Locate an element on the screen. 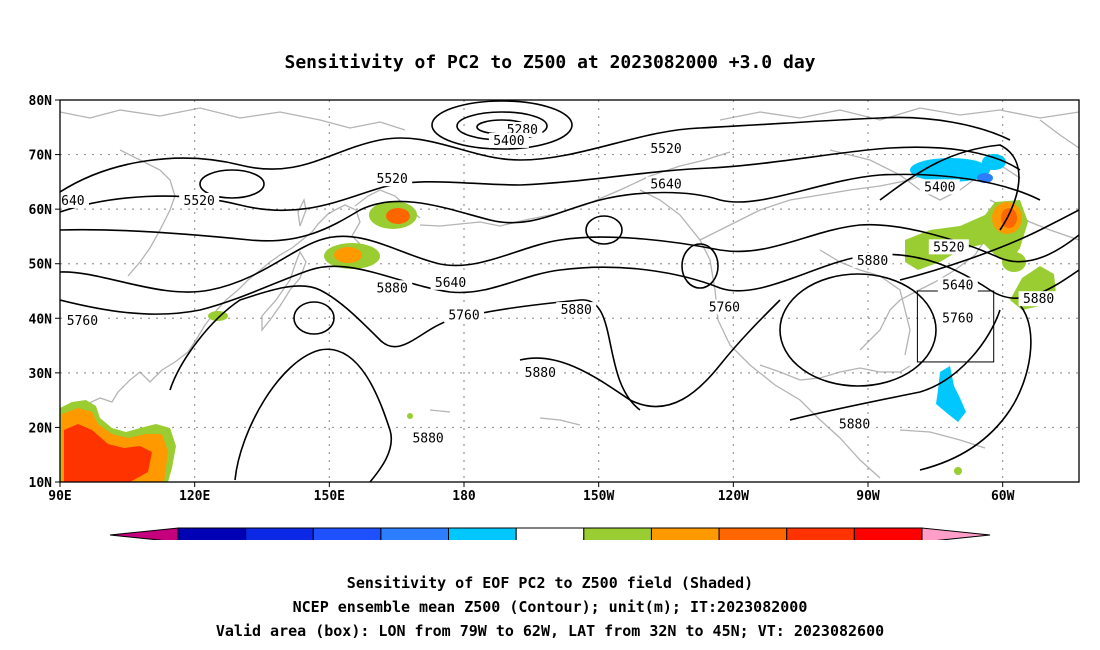  lon-tick-label: 60W is located at coordinates (1003, 496).